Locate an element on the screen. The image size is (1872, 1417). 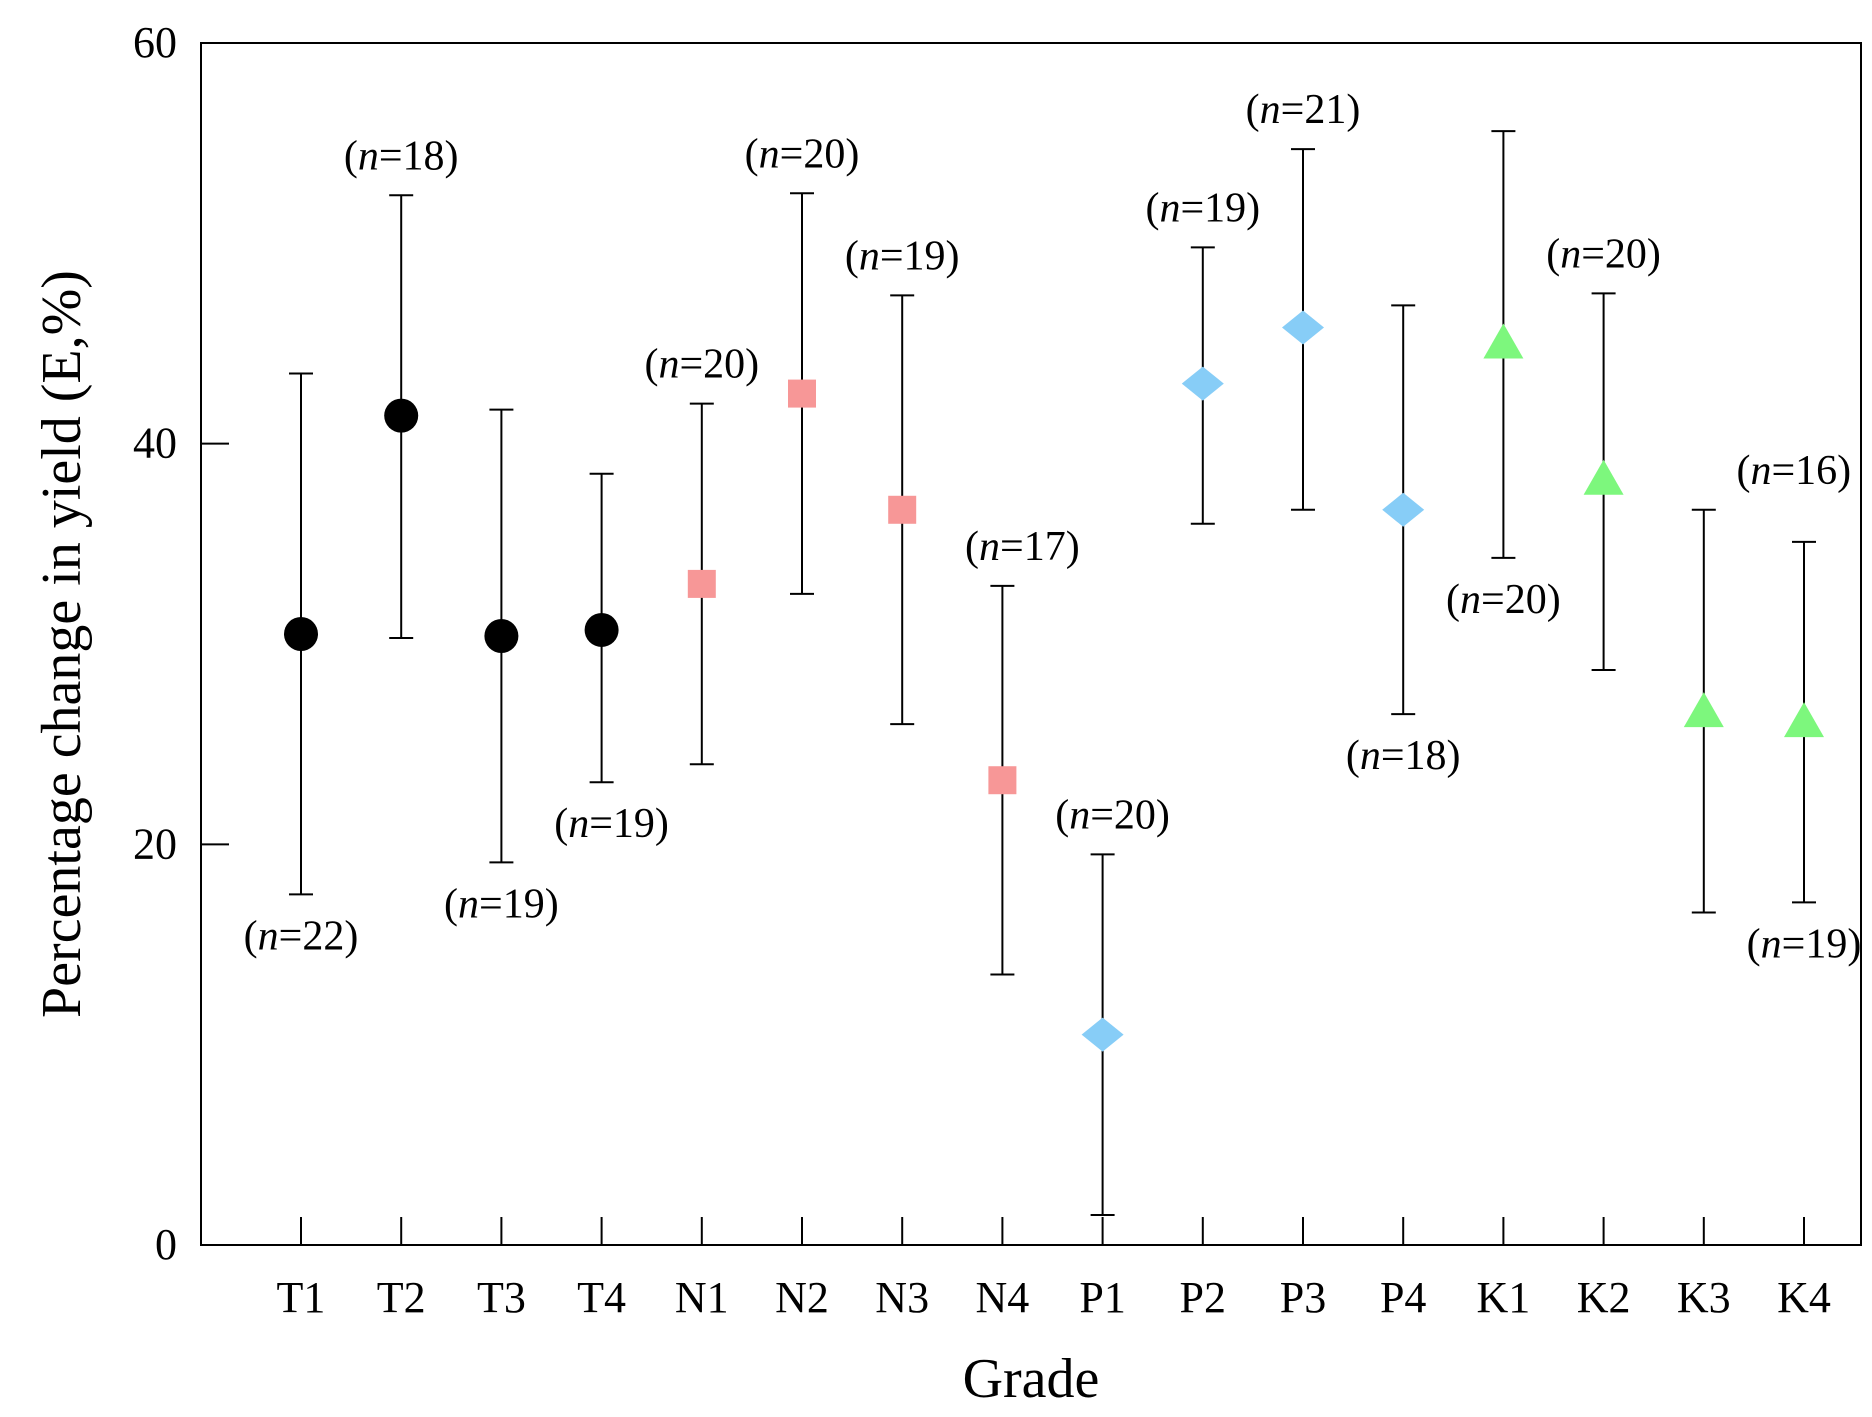
data-point-T1 is located at coordinates (301, 633).